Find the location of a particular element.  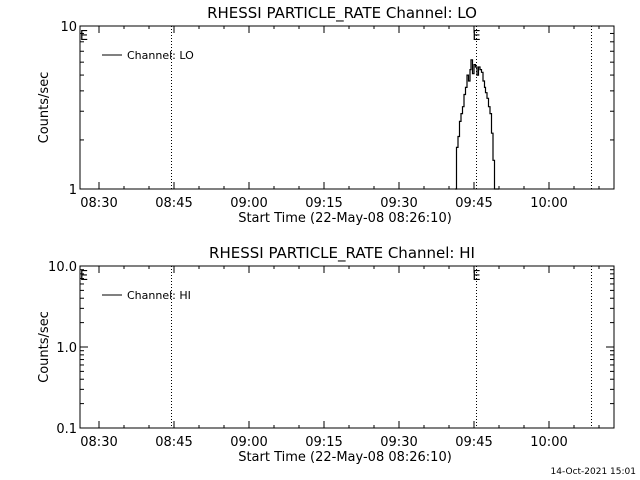

series-line-channel-lo is located at coordinates (477, 124).